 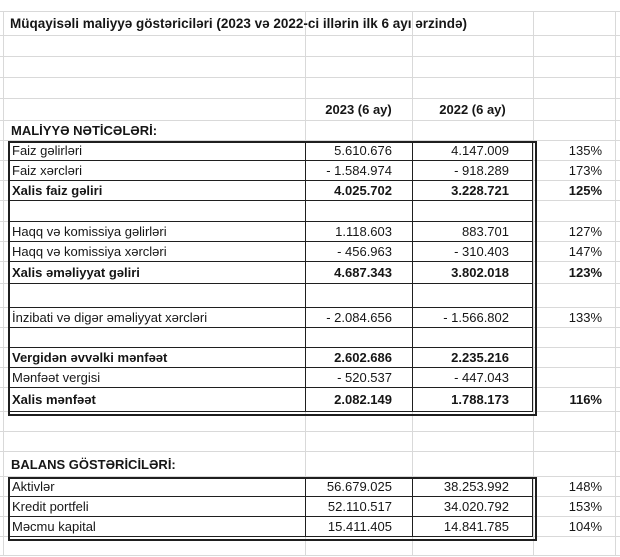 I want to click on value-2023-cell: - 1.584.974, so click(x=358, y=171).